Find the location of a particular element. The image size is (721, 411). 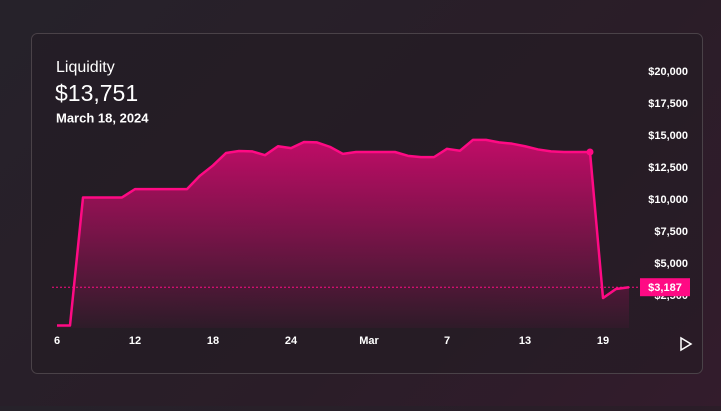

highlight-point is located at coordinates (590, 152).